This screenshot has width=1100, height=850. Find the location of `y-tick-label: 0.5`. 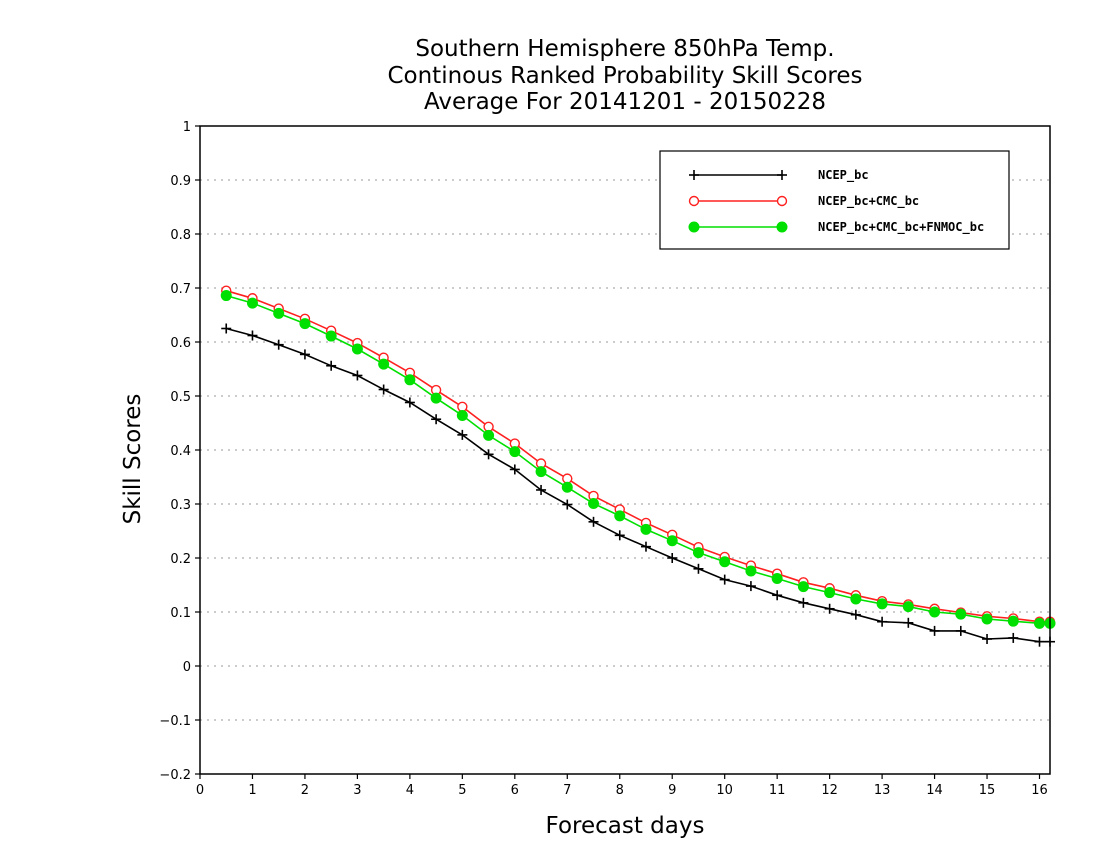

y-tick-label: 0.5 is located at coordinates (180, 397).